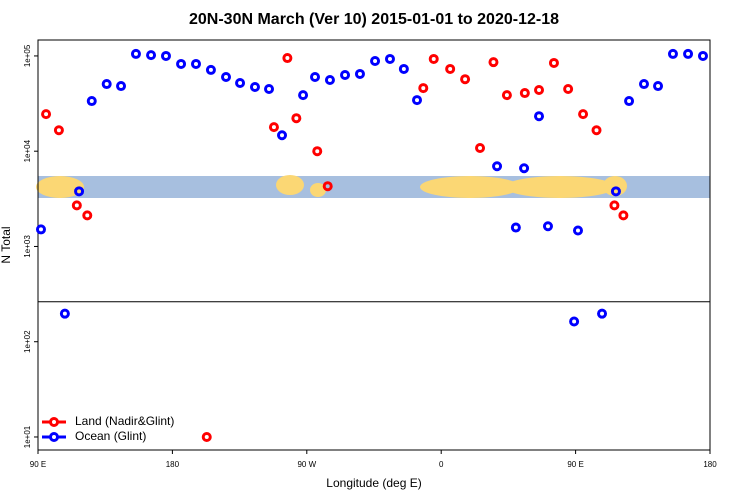 This screenshot has height=500, width=750. I want to click on y-tick-label: 1e+02, so click(27, 341).